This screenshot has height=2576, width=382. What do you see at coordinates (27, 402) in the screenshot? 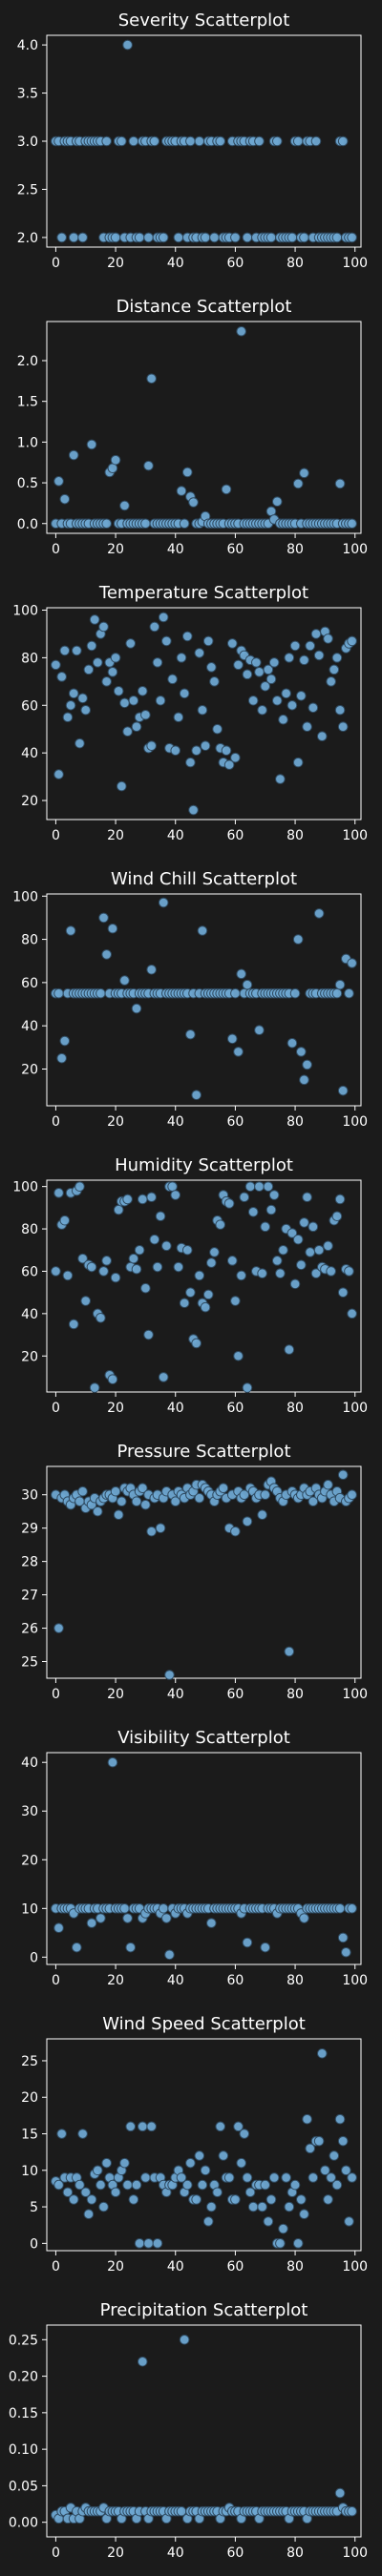
I see `y-tick-label: 1.5` at bounding box center [27, 402].